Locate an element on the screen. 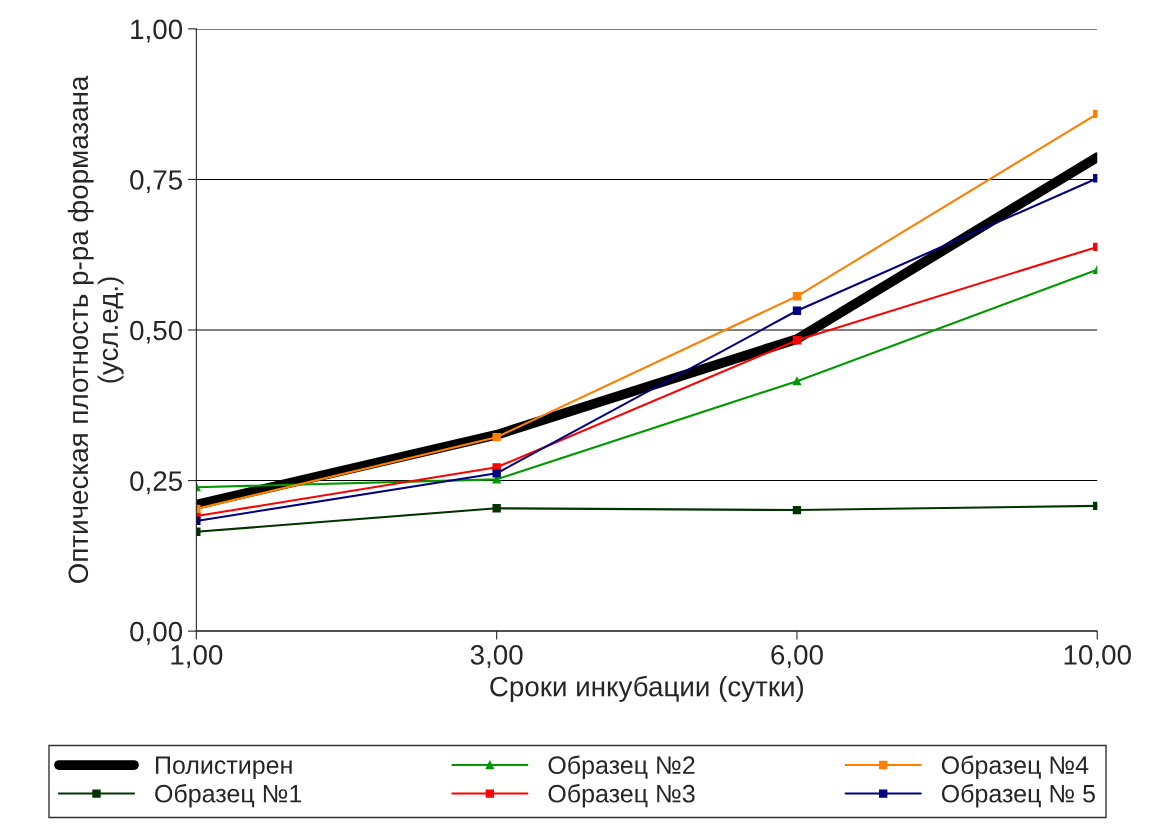 Image resolution: width=1155 pixels, height=825 pixels. x-tick-label: 1,00 is located at coordinates (197, 656).